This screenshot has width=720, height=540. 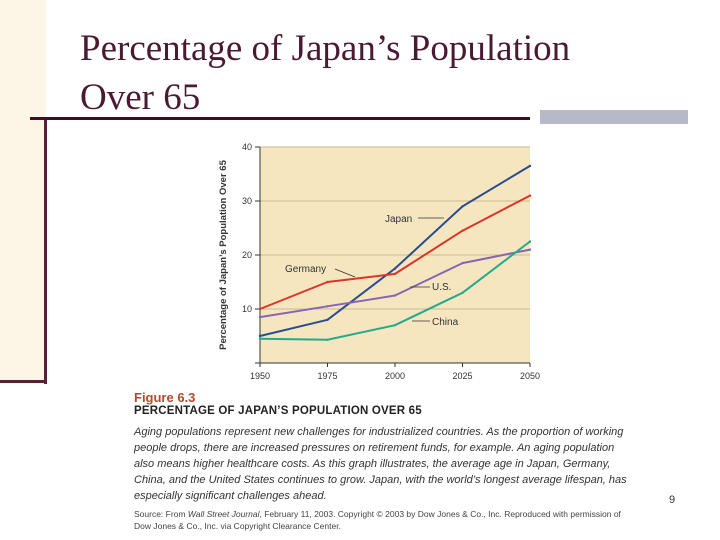 What do you see at coordinates (278, 411) in the screenshot?
I see `figure-title: PERCENTAGE OF JAPAN’S POPULATION OVER 65` at bounding box center [278, 411].